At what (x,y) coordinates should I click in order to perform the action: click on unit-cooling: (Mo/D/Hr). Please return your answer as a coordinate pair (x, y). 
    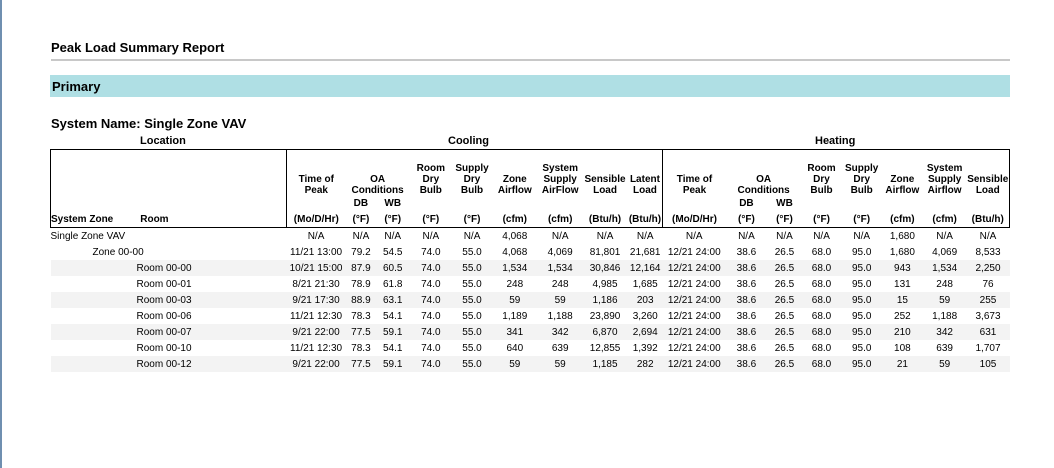
    Looking at the image, I should click on (315, 219).